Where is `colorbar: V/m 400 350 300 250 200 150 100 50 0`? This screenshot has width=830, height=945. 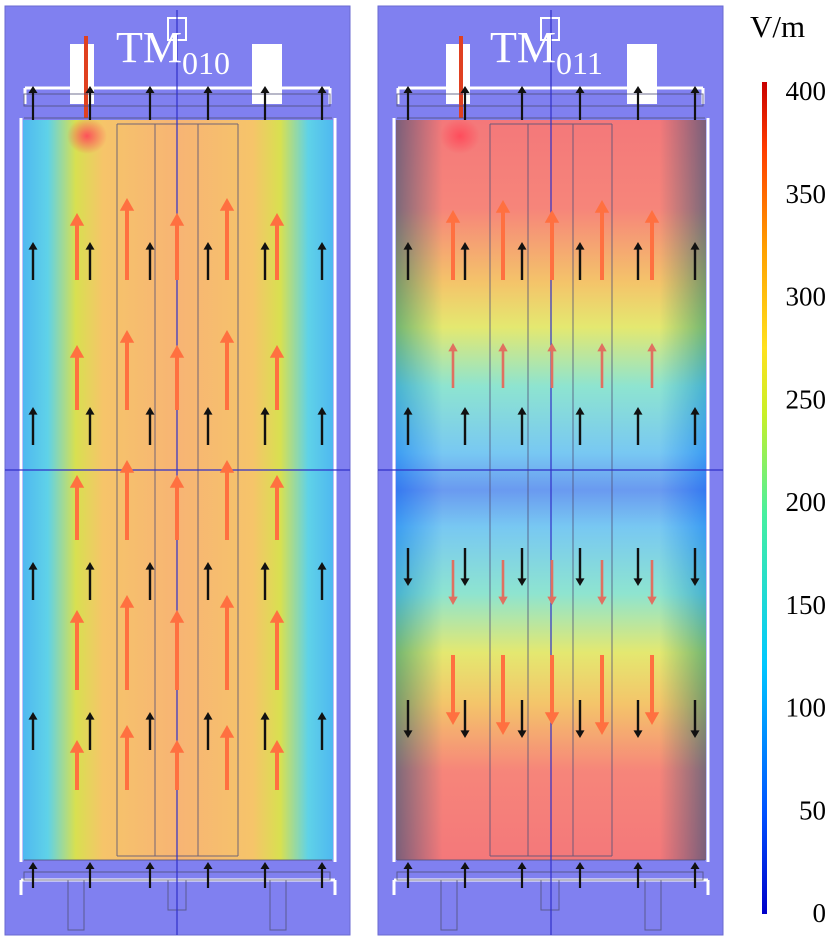
colorbar: V/m 400 350 300 250 200 150 100 50 0 is located at coordinates (788, 468).